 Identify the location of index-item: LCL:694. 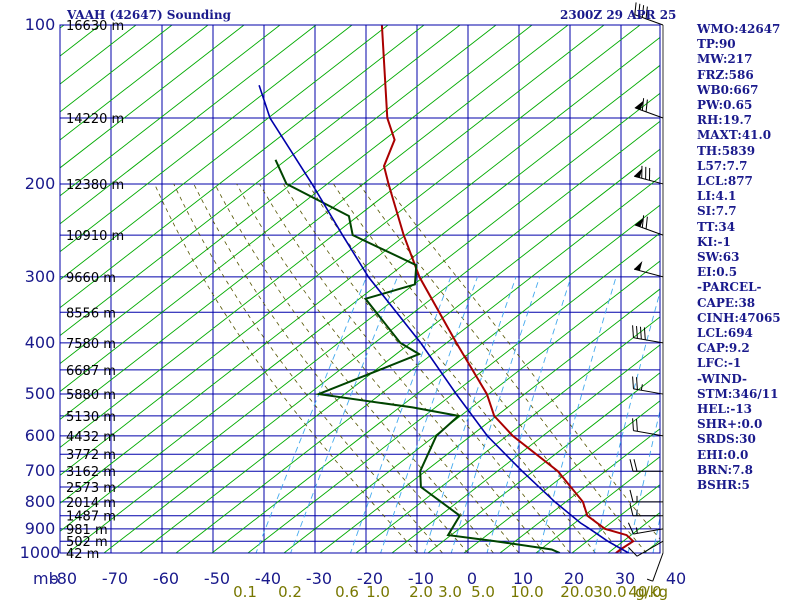
(748, 333).